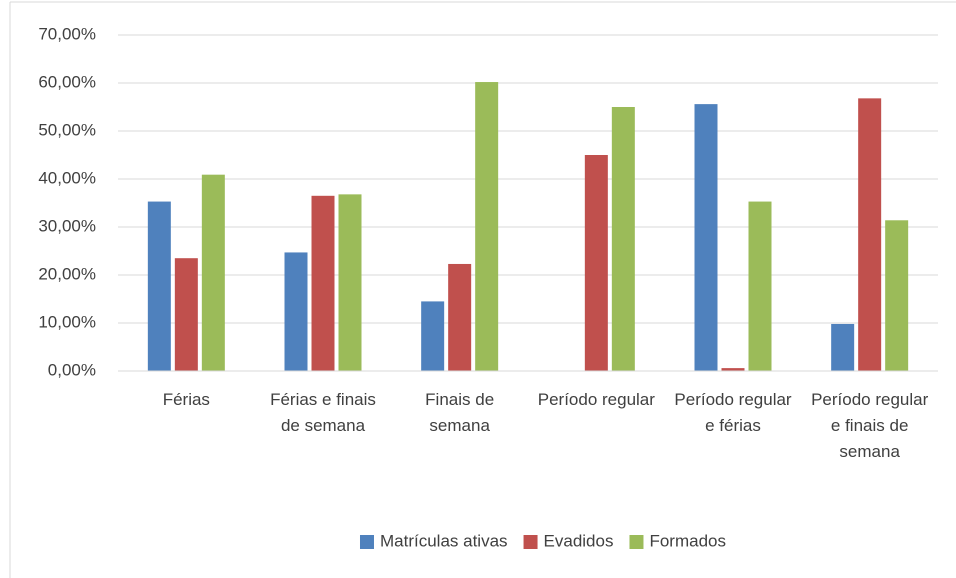  Describe the element at coordinates (687, 540) in the screenshot. I see `legend-label: Formados` at that location.